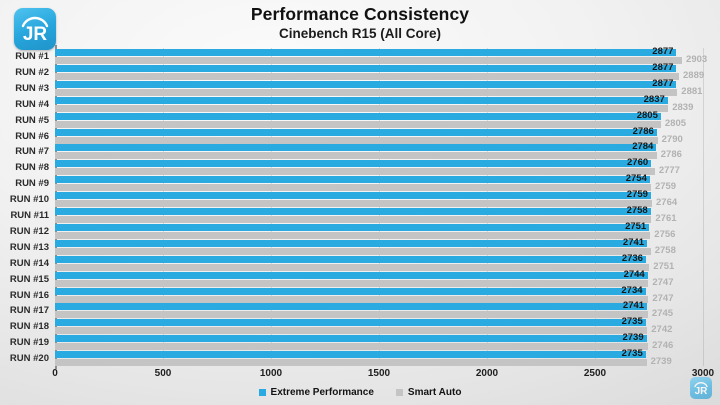 This screenshot has width=720, height=405. I want to click on data-label: 2764, so click(667, 203).